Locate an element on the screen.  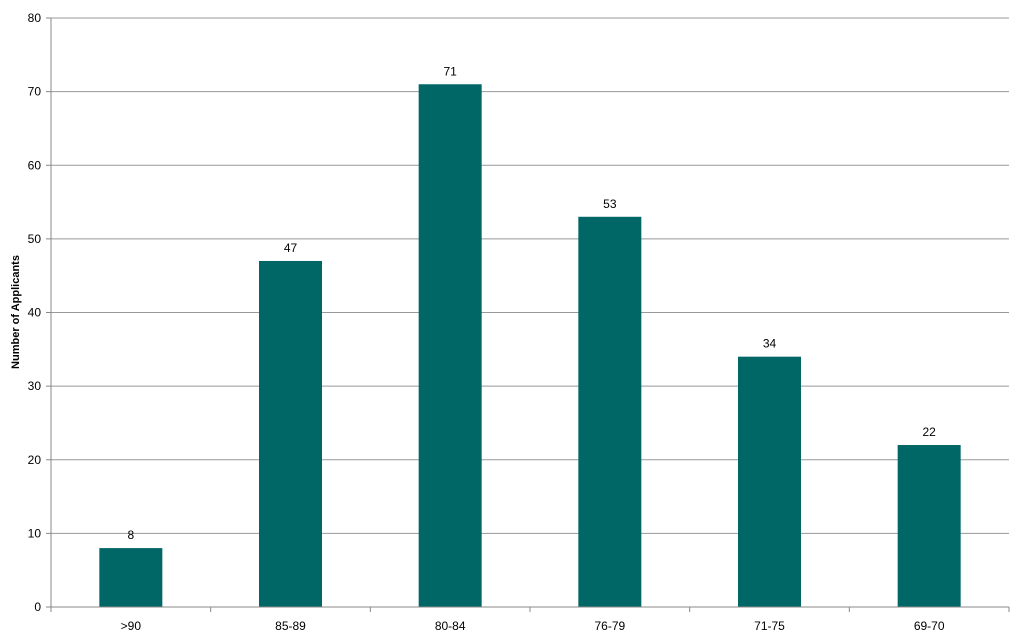
data-label: 22 is located at coordinates (929, 432).